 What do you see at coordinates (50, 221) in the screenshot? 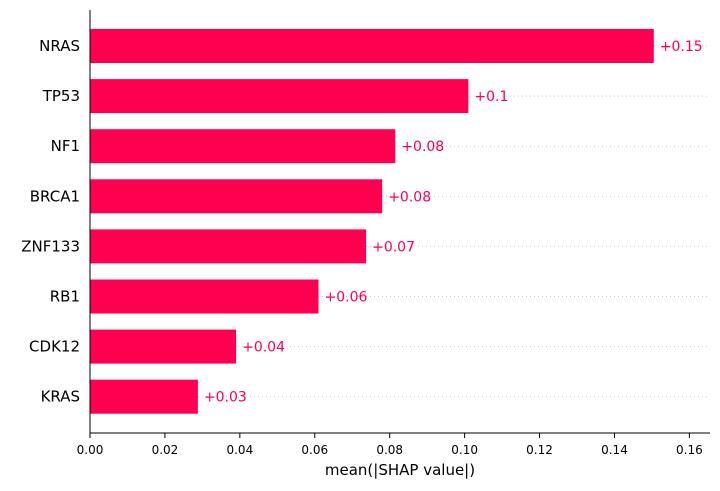
I see `category-labels: NRAS TP53 NF1 BRCA1 ZNF133 RB1 CDK12 KRAS` at bounding box center [50, 221].